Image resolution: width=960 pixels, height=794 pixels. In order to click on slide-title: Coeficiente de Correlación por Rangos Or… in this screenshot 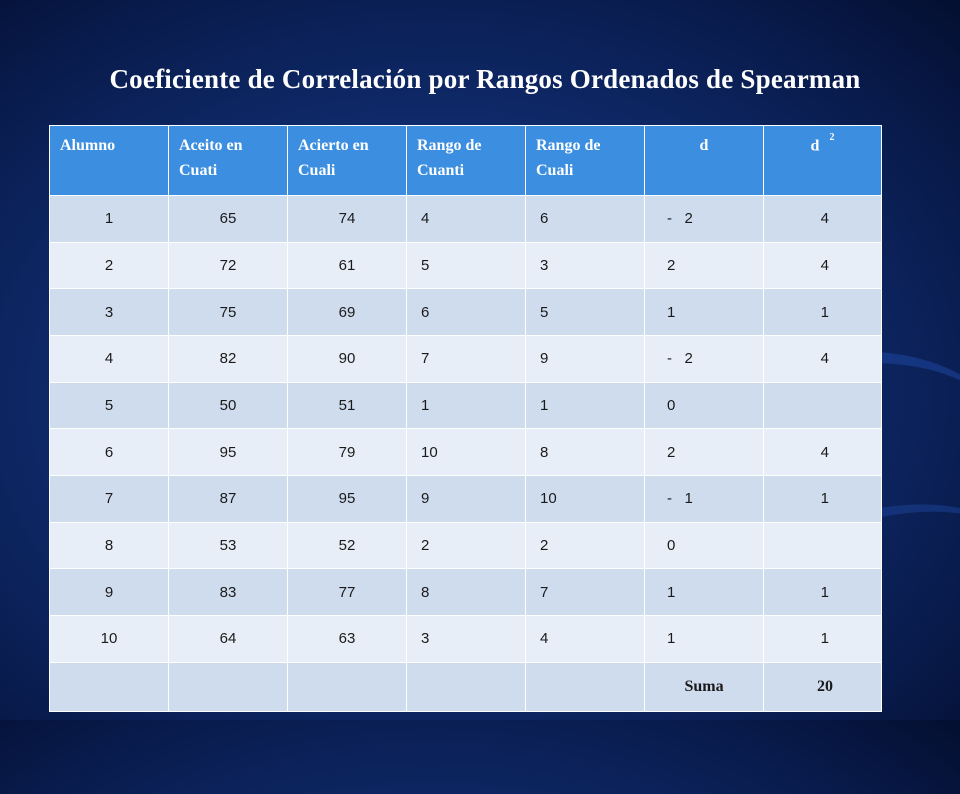, I will do `click(485, 79)`.